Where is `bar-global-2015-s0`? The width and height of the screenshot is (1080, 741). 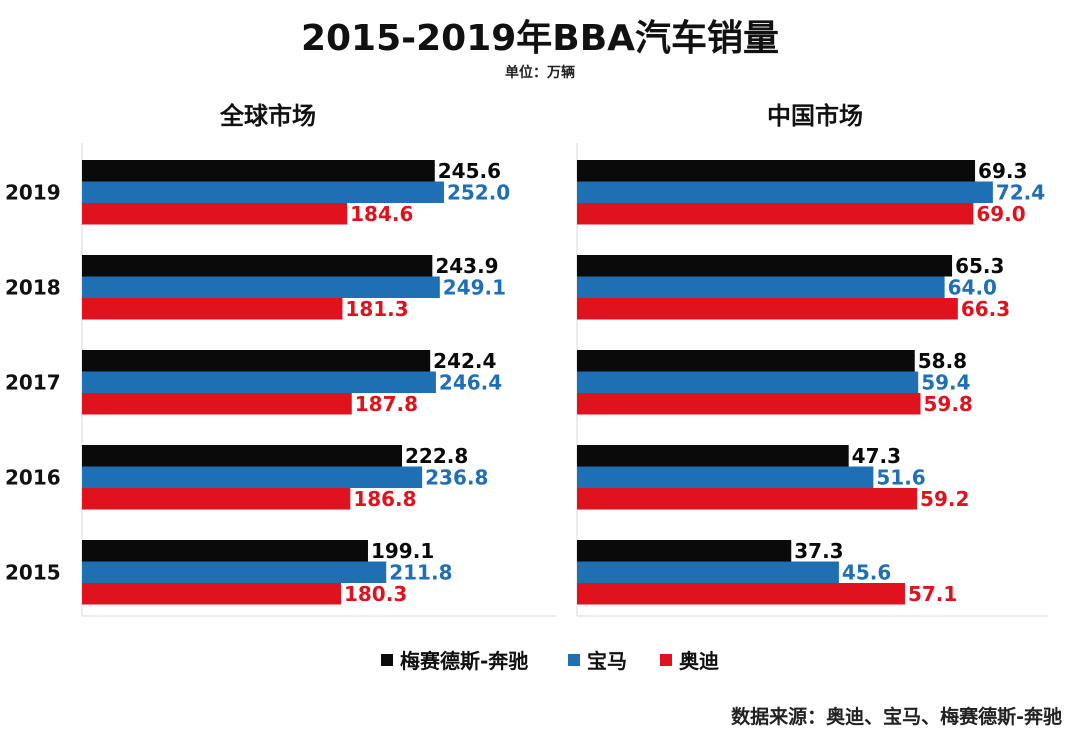
bar-global-2015-s0 is located at coordinates (225, 551).